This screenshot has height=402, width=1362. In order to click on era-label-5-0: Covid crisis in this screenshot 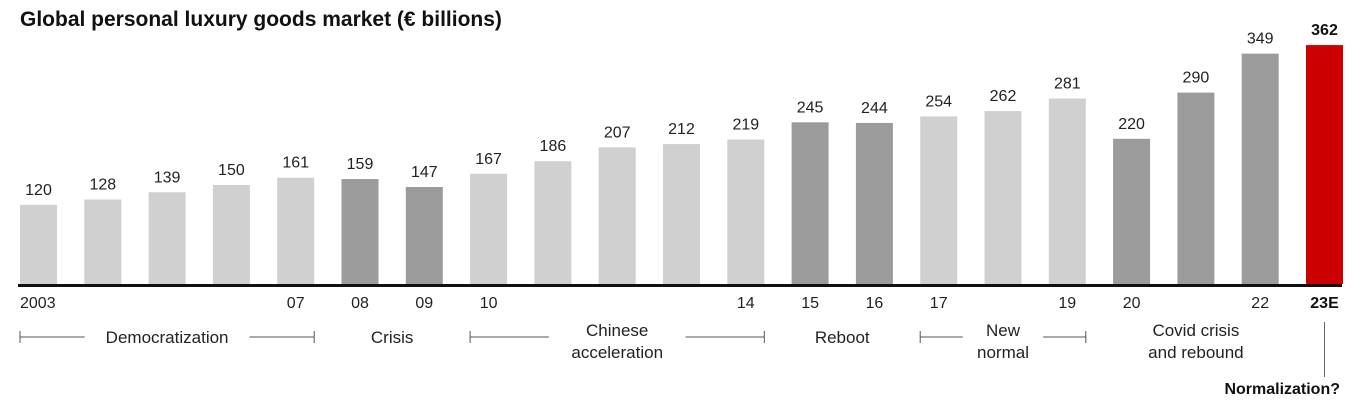, I will do `click(1195, 330)`.